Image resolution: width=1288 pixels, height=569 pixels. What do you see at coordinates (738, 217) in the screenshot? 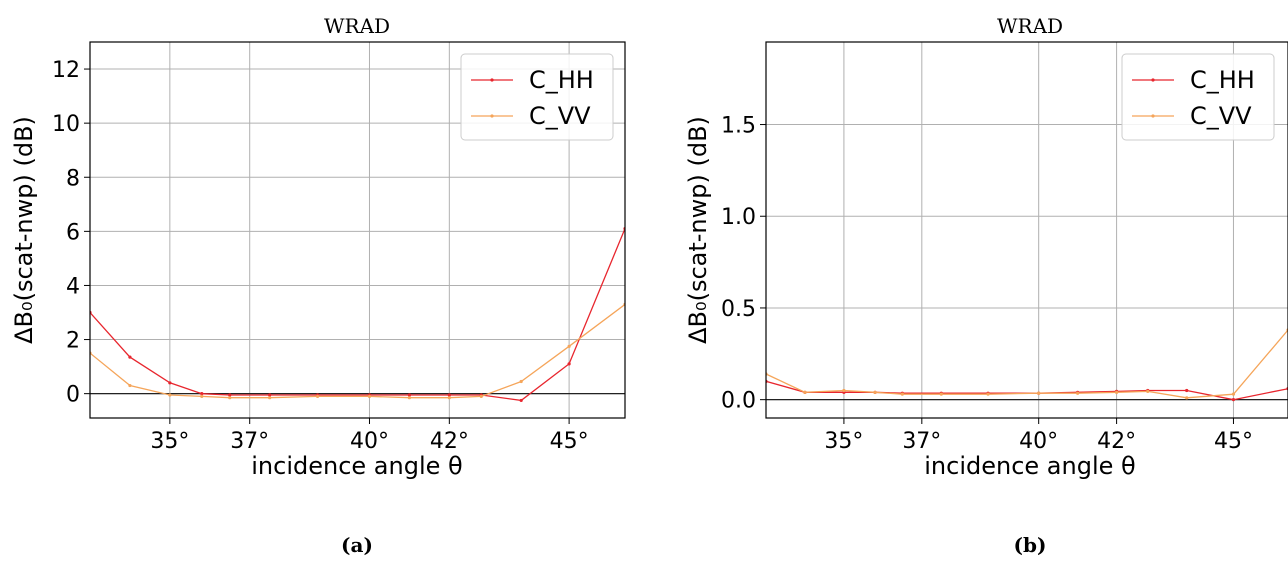
I see `y-tick-label: 1.0` at bounding box center [738, 217].